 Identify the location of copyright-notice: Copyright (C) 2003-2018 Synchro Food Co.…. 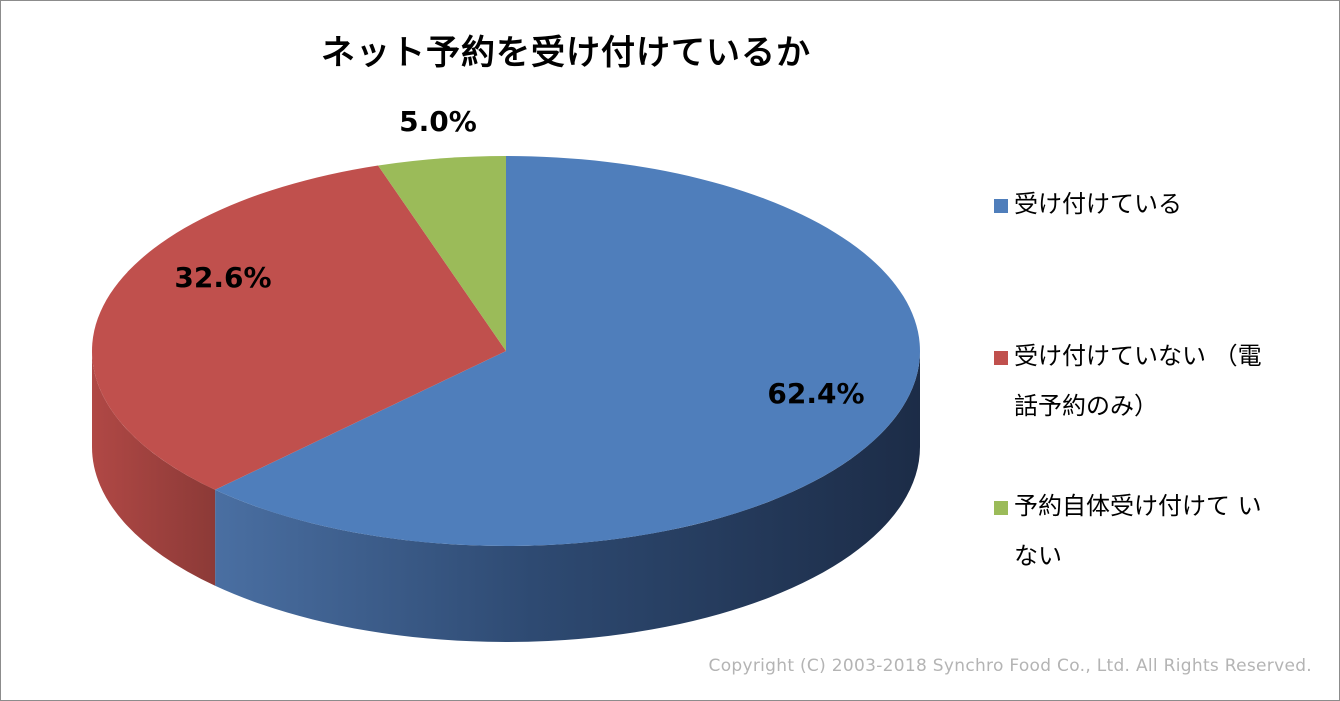
(1010, 666).